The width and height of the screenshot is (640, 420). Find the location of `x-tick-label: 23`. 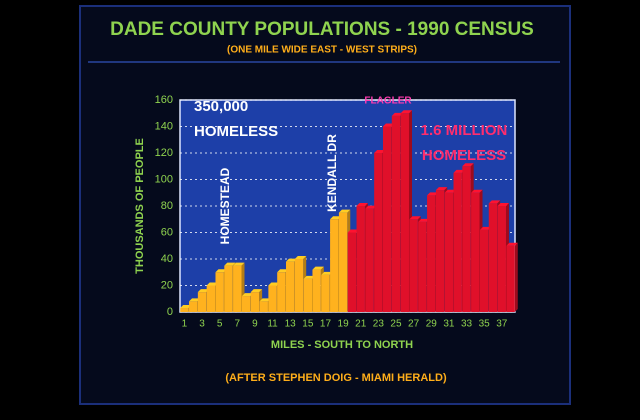

x-tick-label: 23 is located at coordinates (379, 324).